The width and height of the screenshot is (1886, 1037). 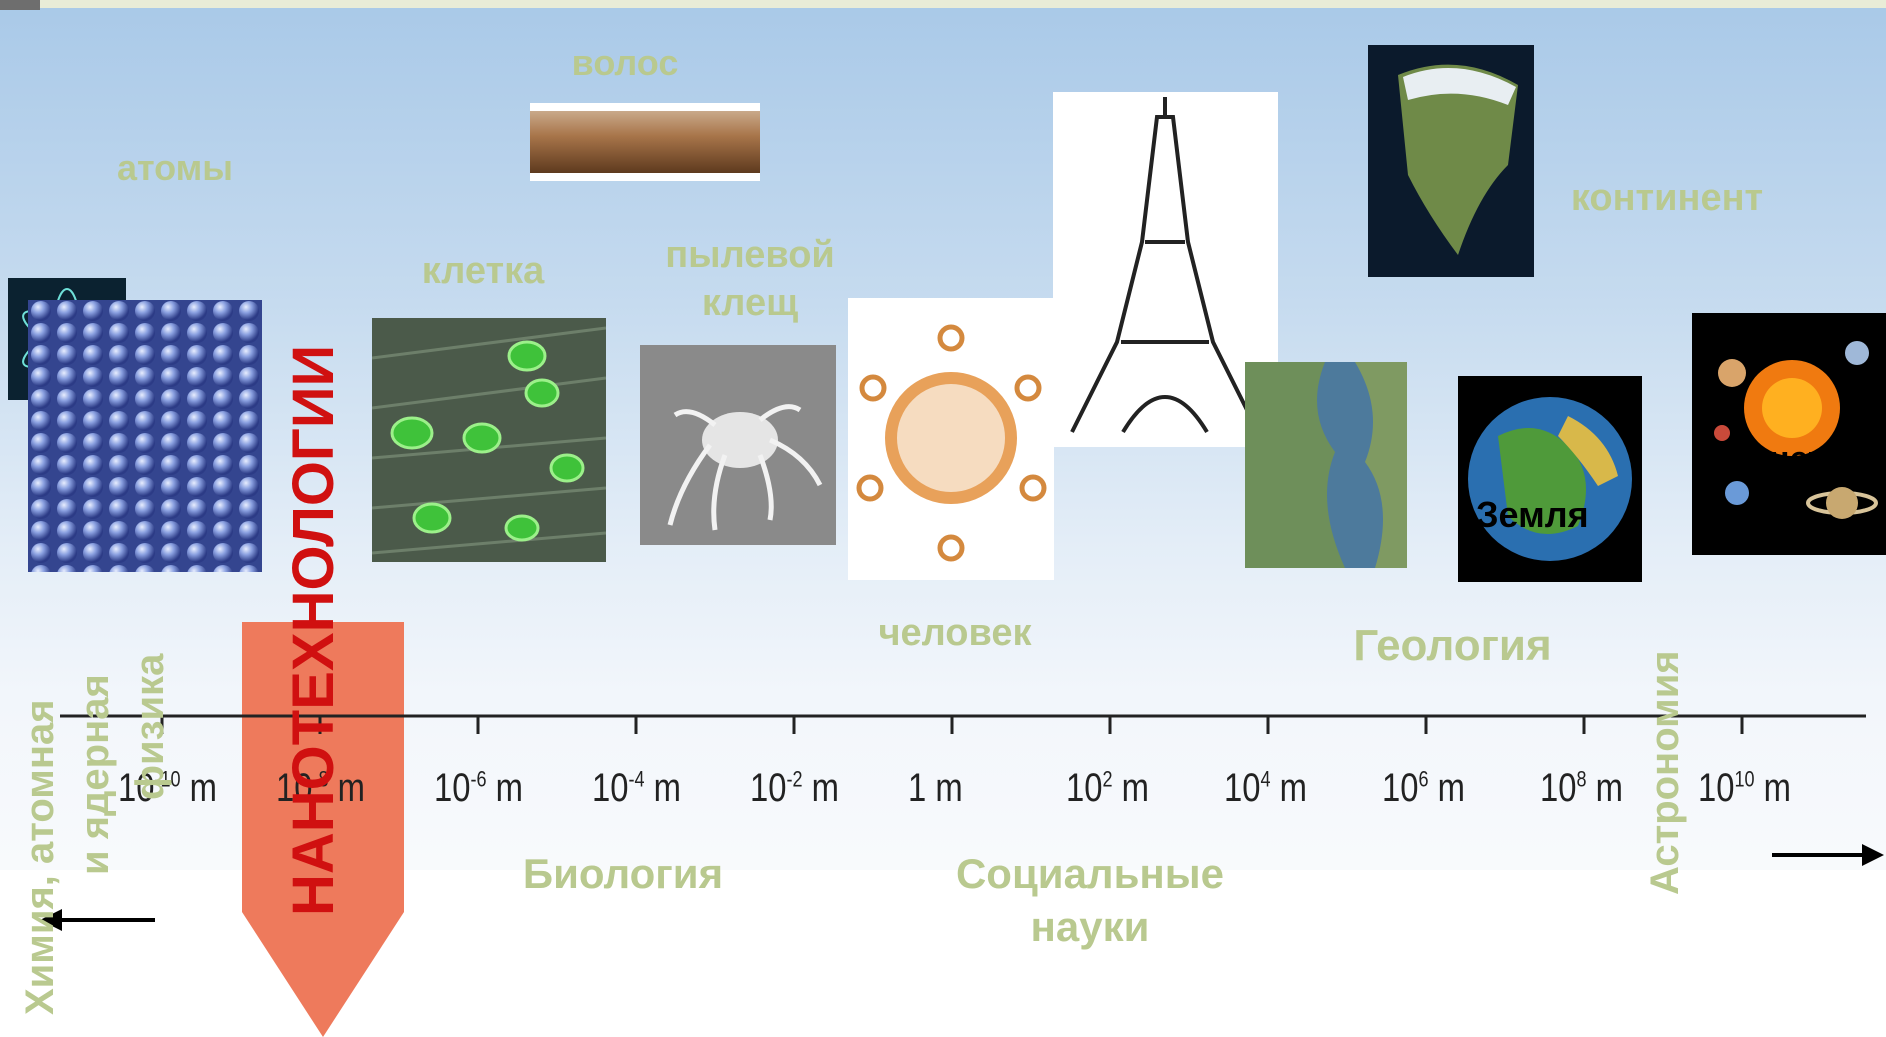 What do you see at coordinates (100, 920) in the screenshot?
I see `left-arrow-icon` at bounding box center [100, 920].